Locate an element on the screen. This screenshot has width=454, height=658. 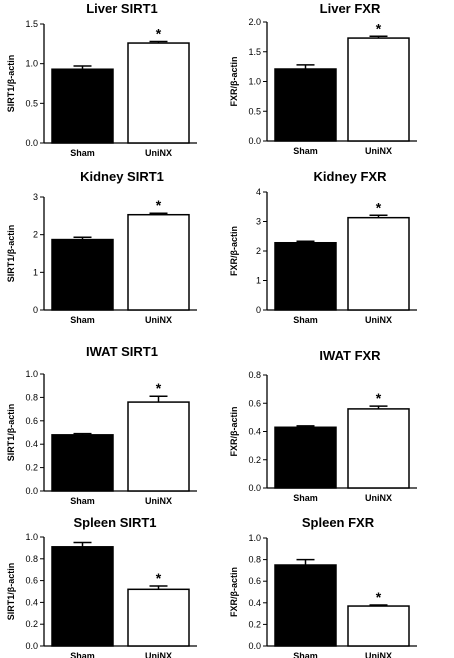
panel-title: IWAT FXR is located at coordinates (350, 355).